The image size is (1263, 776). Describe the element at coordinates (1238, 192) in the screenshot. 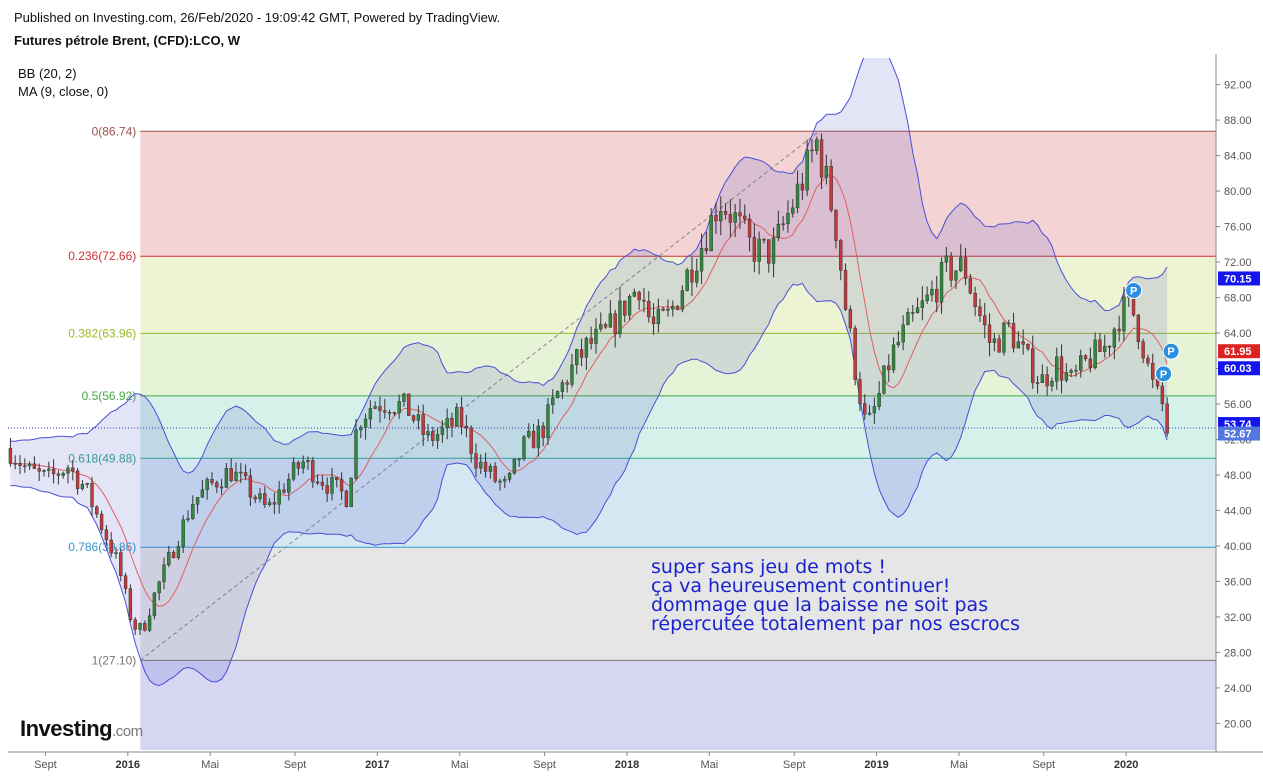

I see `y-tick-label: 80.00` at that location.